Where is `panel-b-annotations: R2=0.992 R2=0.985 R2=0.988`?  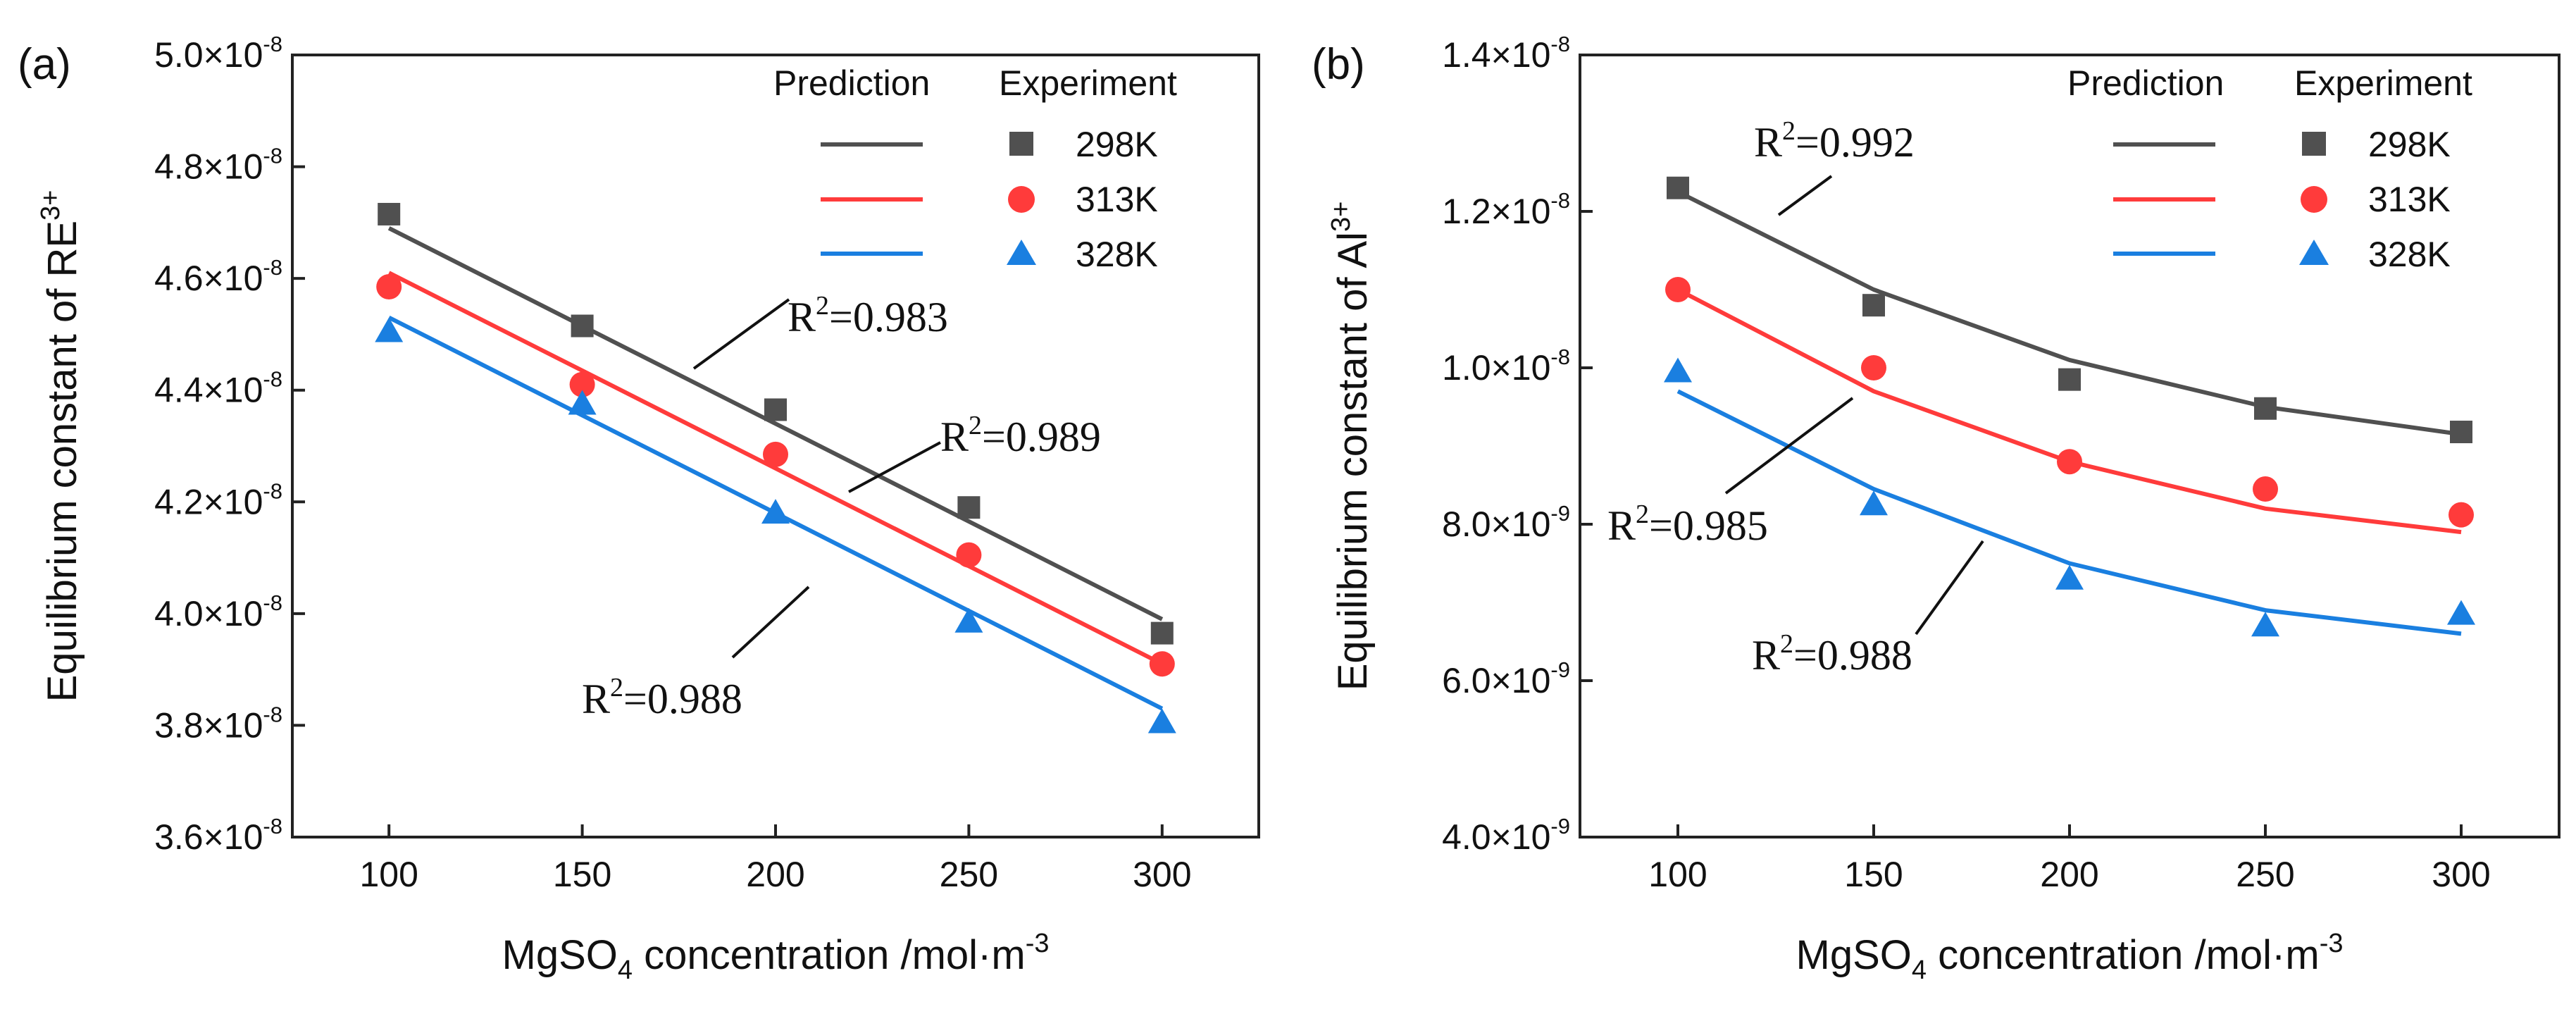 panel-b-annotations: R2=0.992 R2=0.985 R2=0.988 is located at coordinates (1795, 398).